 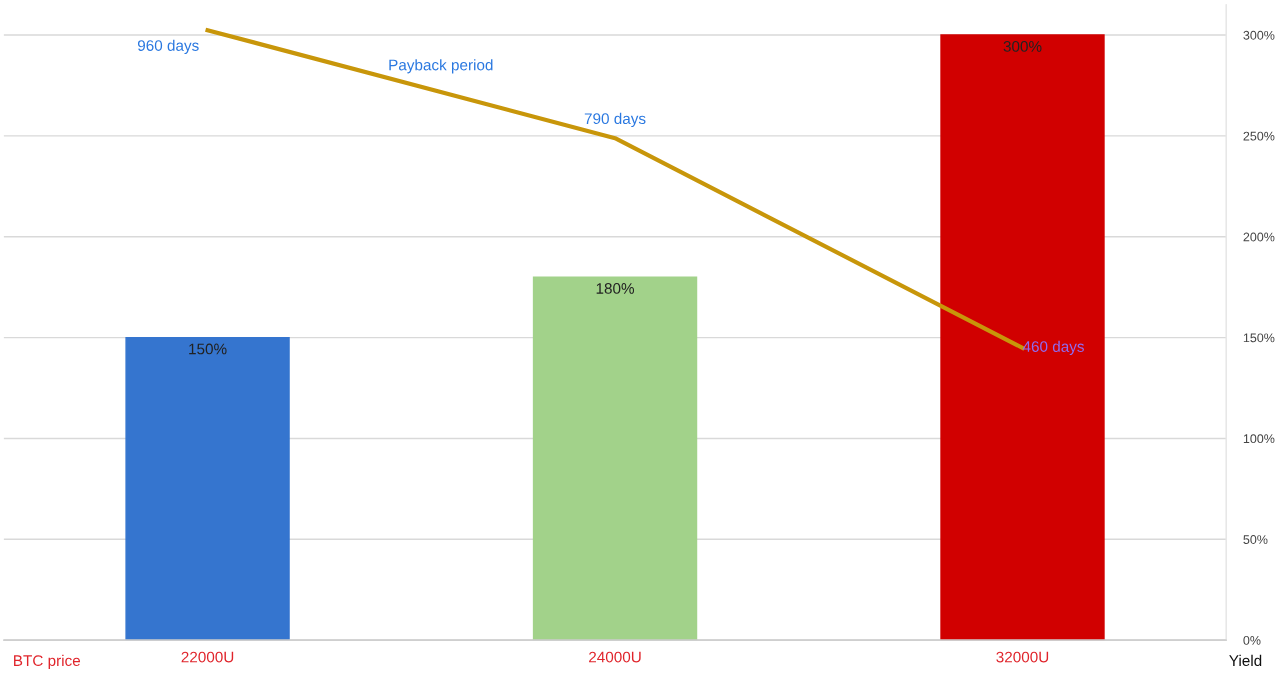 What do you see at coordinates (1022, 46) in the screenshot?
I see `data-label: 300%` at bounding box center [1022, 46].